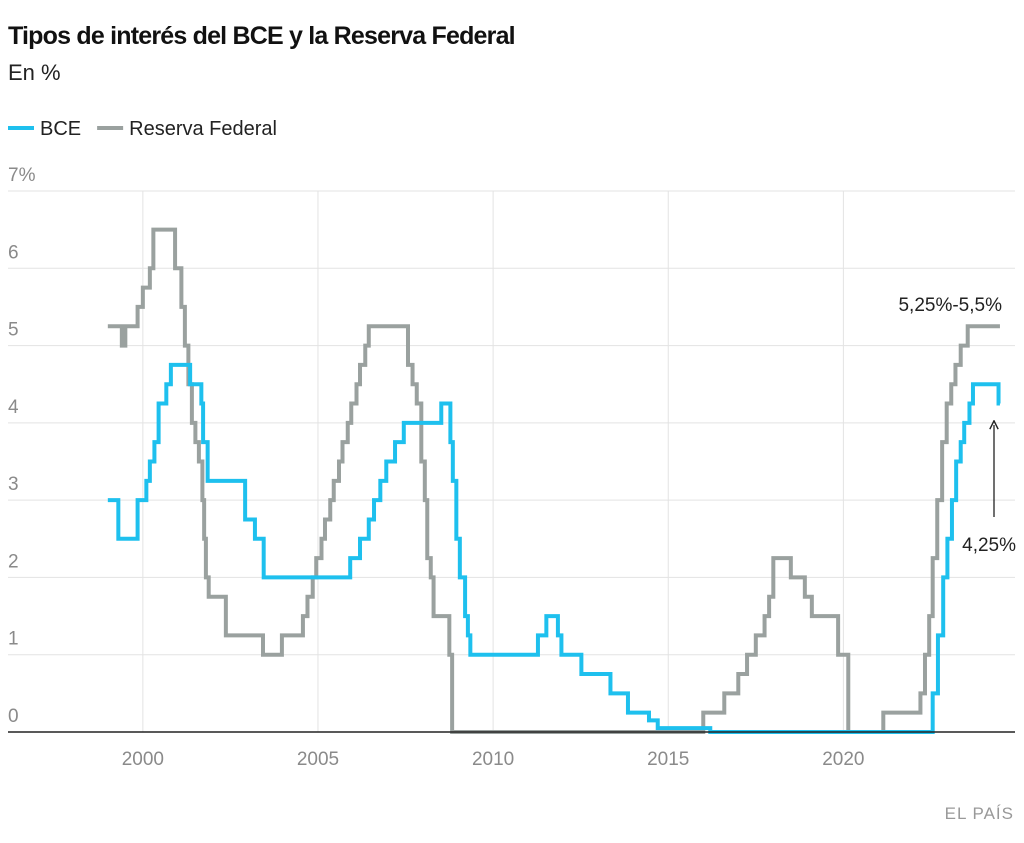  Describe the element at coordinates (13, 330) in the screenshot. I see `y-tick-label: 5` at that location.